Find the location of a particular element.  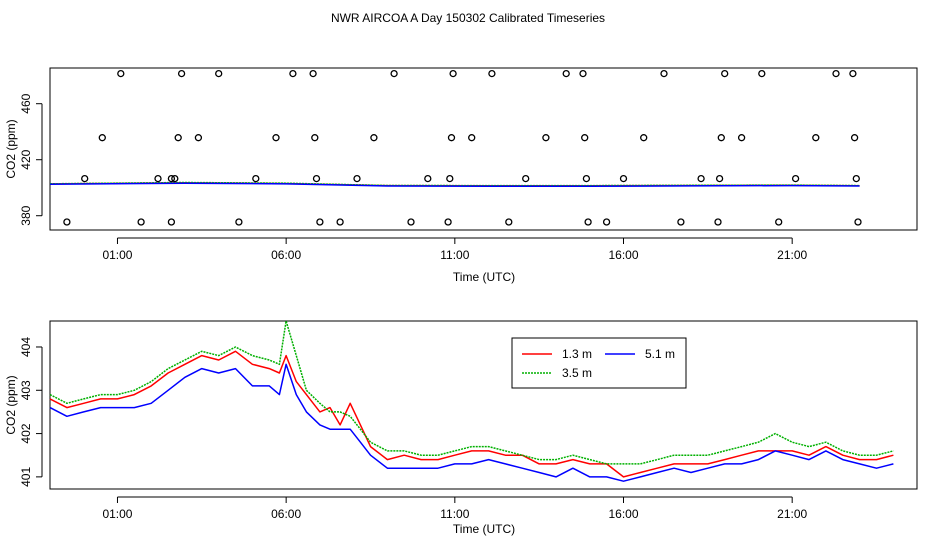

y-tick-label: 401 is located at coordinates (26, 477).